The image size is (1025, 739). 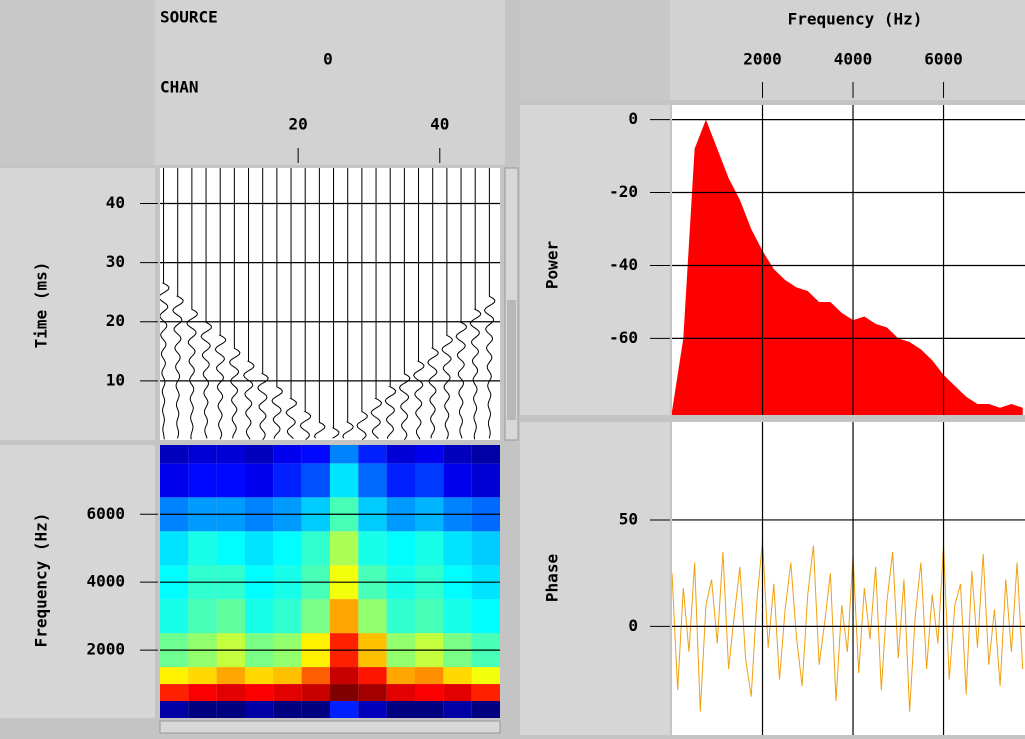 What do you see at coordinates (628, 518) in the screenshot?
I see `y-tick-label: 50` at bounding box center [628, 518].